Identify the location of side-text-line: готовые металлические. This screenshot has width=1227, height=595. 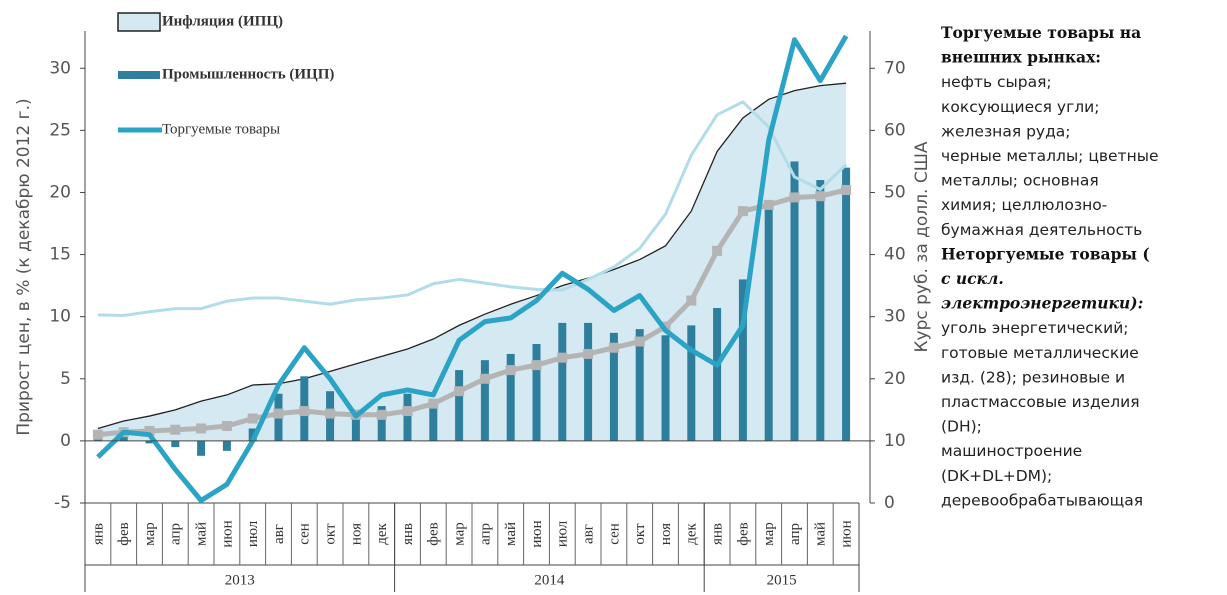
(1040, 353).